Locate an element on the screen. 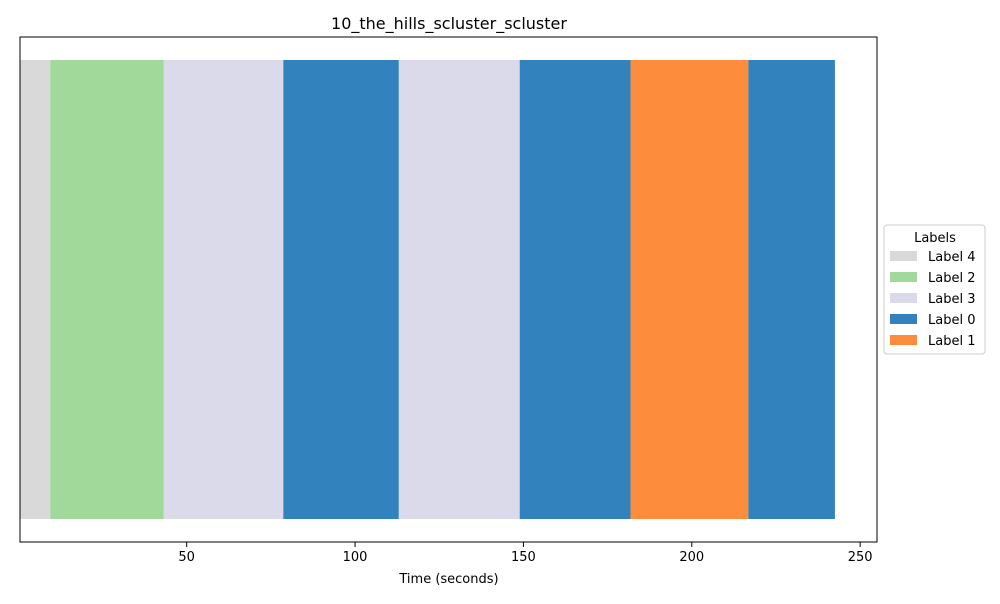  x-axis: 50 100 150 200 250 is located at coordinates (525, 553).